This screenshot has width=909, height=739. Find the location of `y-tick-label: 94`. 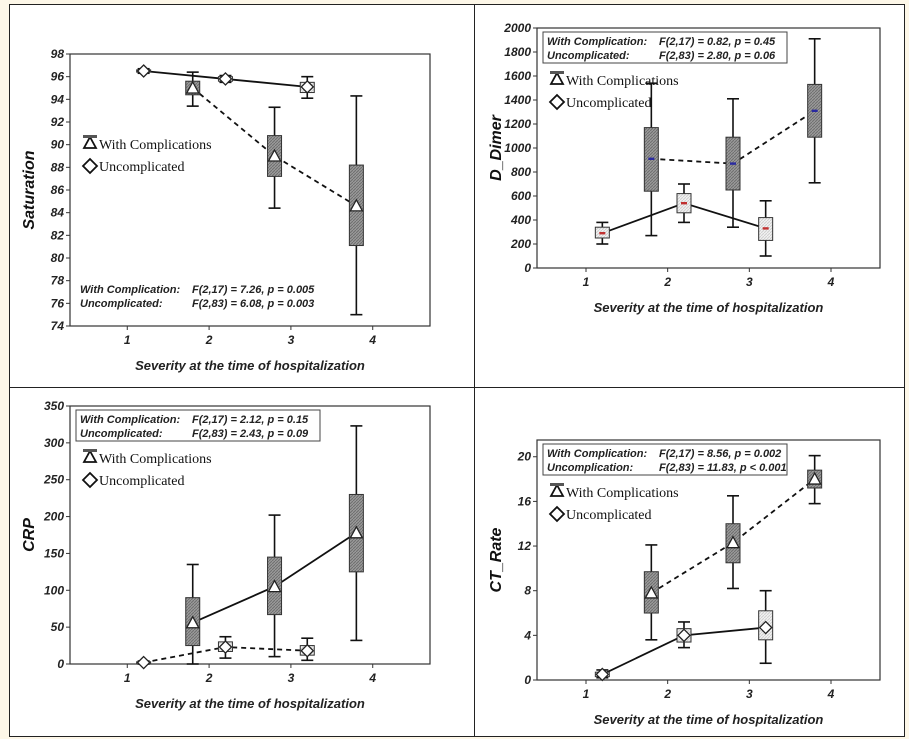

y-tick-label: 94 is located at coordinates (58, 99).